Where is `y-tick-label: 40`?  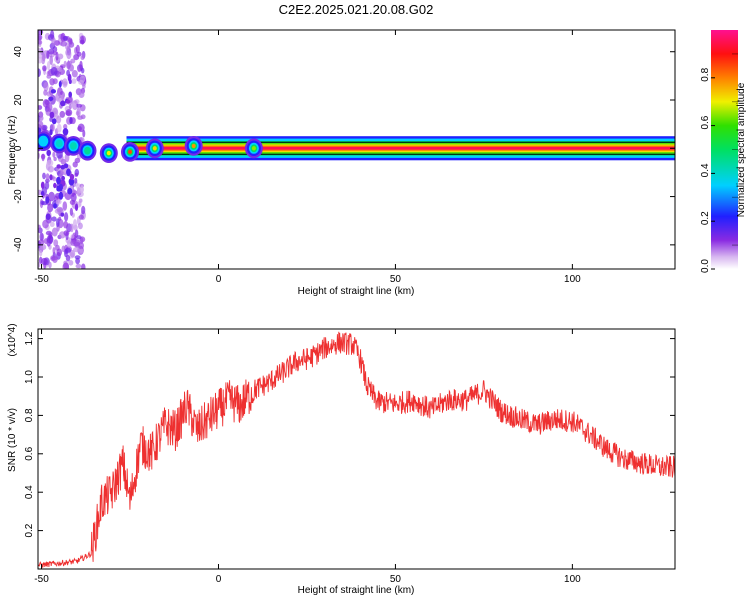 y-tick-label: 40 is located at coordinates (18, 52).